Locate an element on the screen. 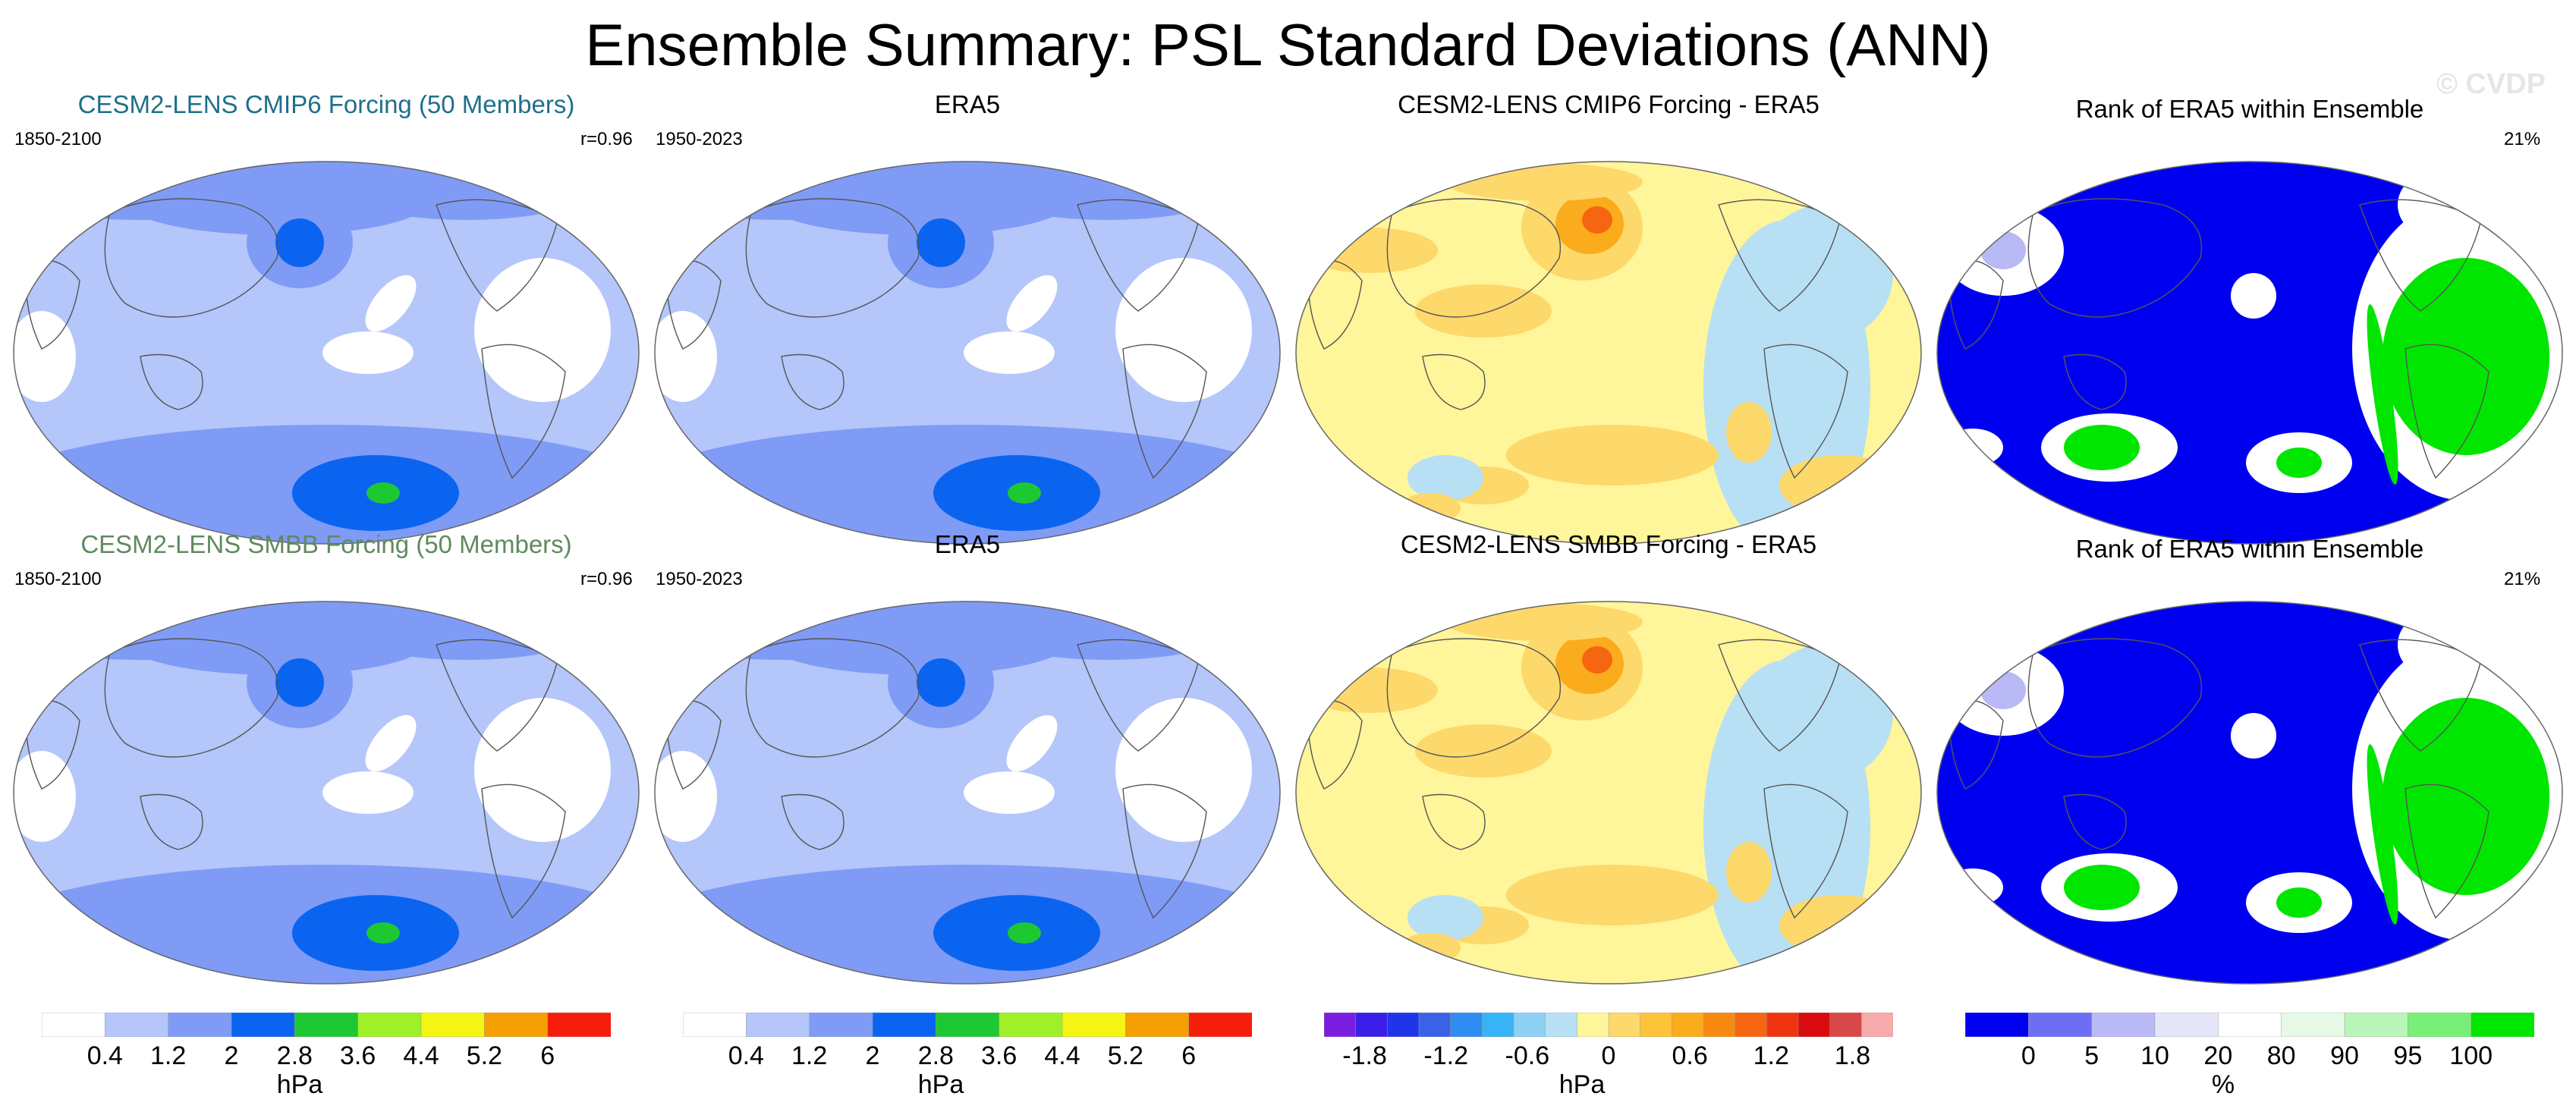 The image size is (2576, 1115). colorbar-tick-label: 0.4 is located at coordinates (104, 1055).